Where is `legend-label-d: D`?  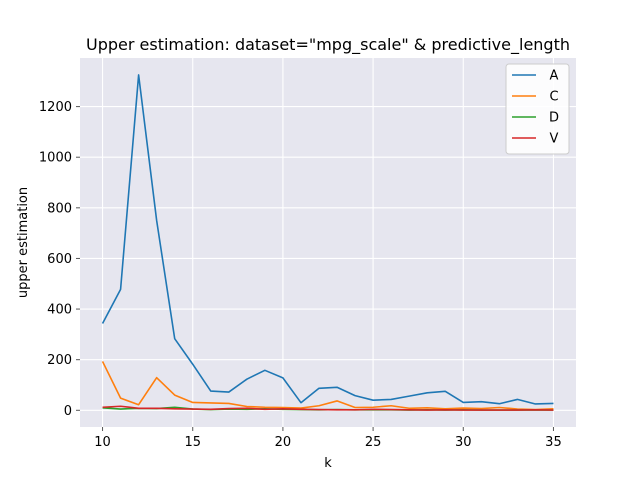
legend-label-d: D is located at coordinates (554, 118).